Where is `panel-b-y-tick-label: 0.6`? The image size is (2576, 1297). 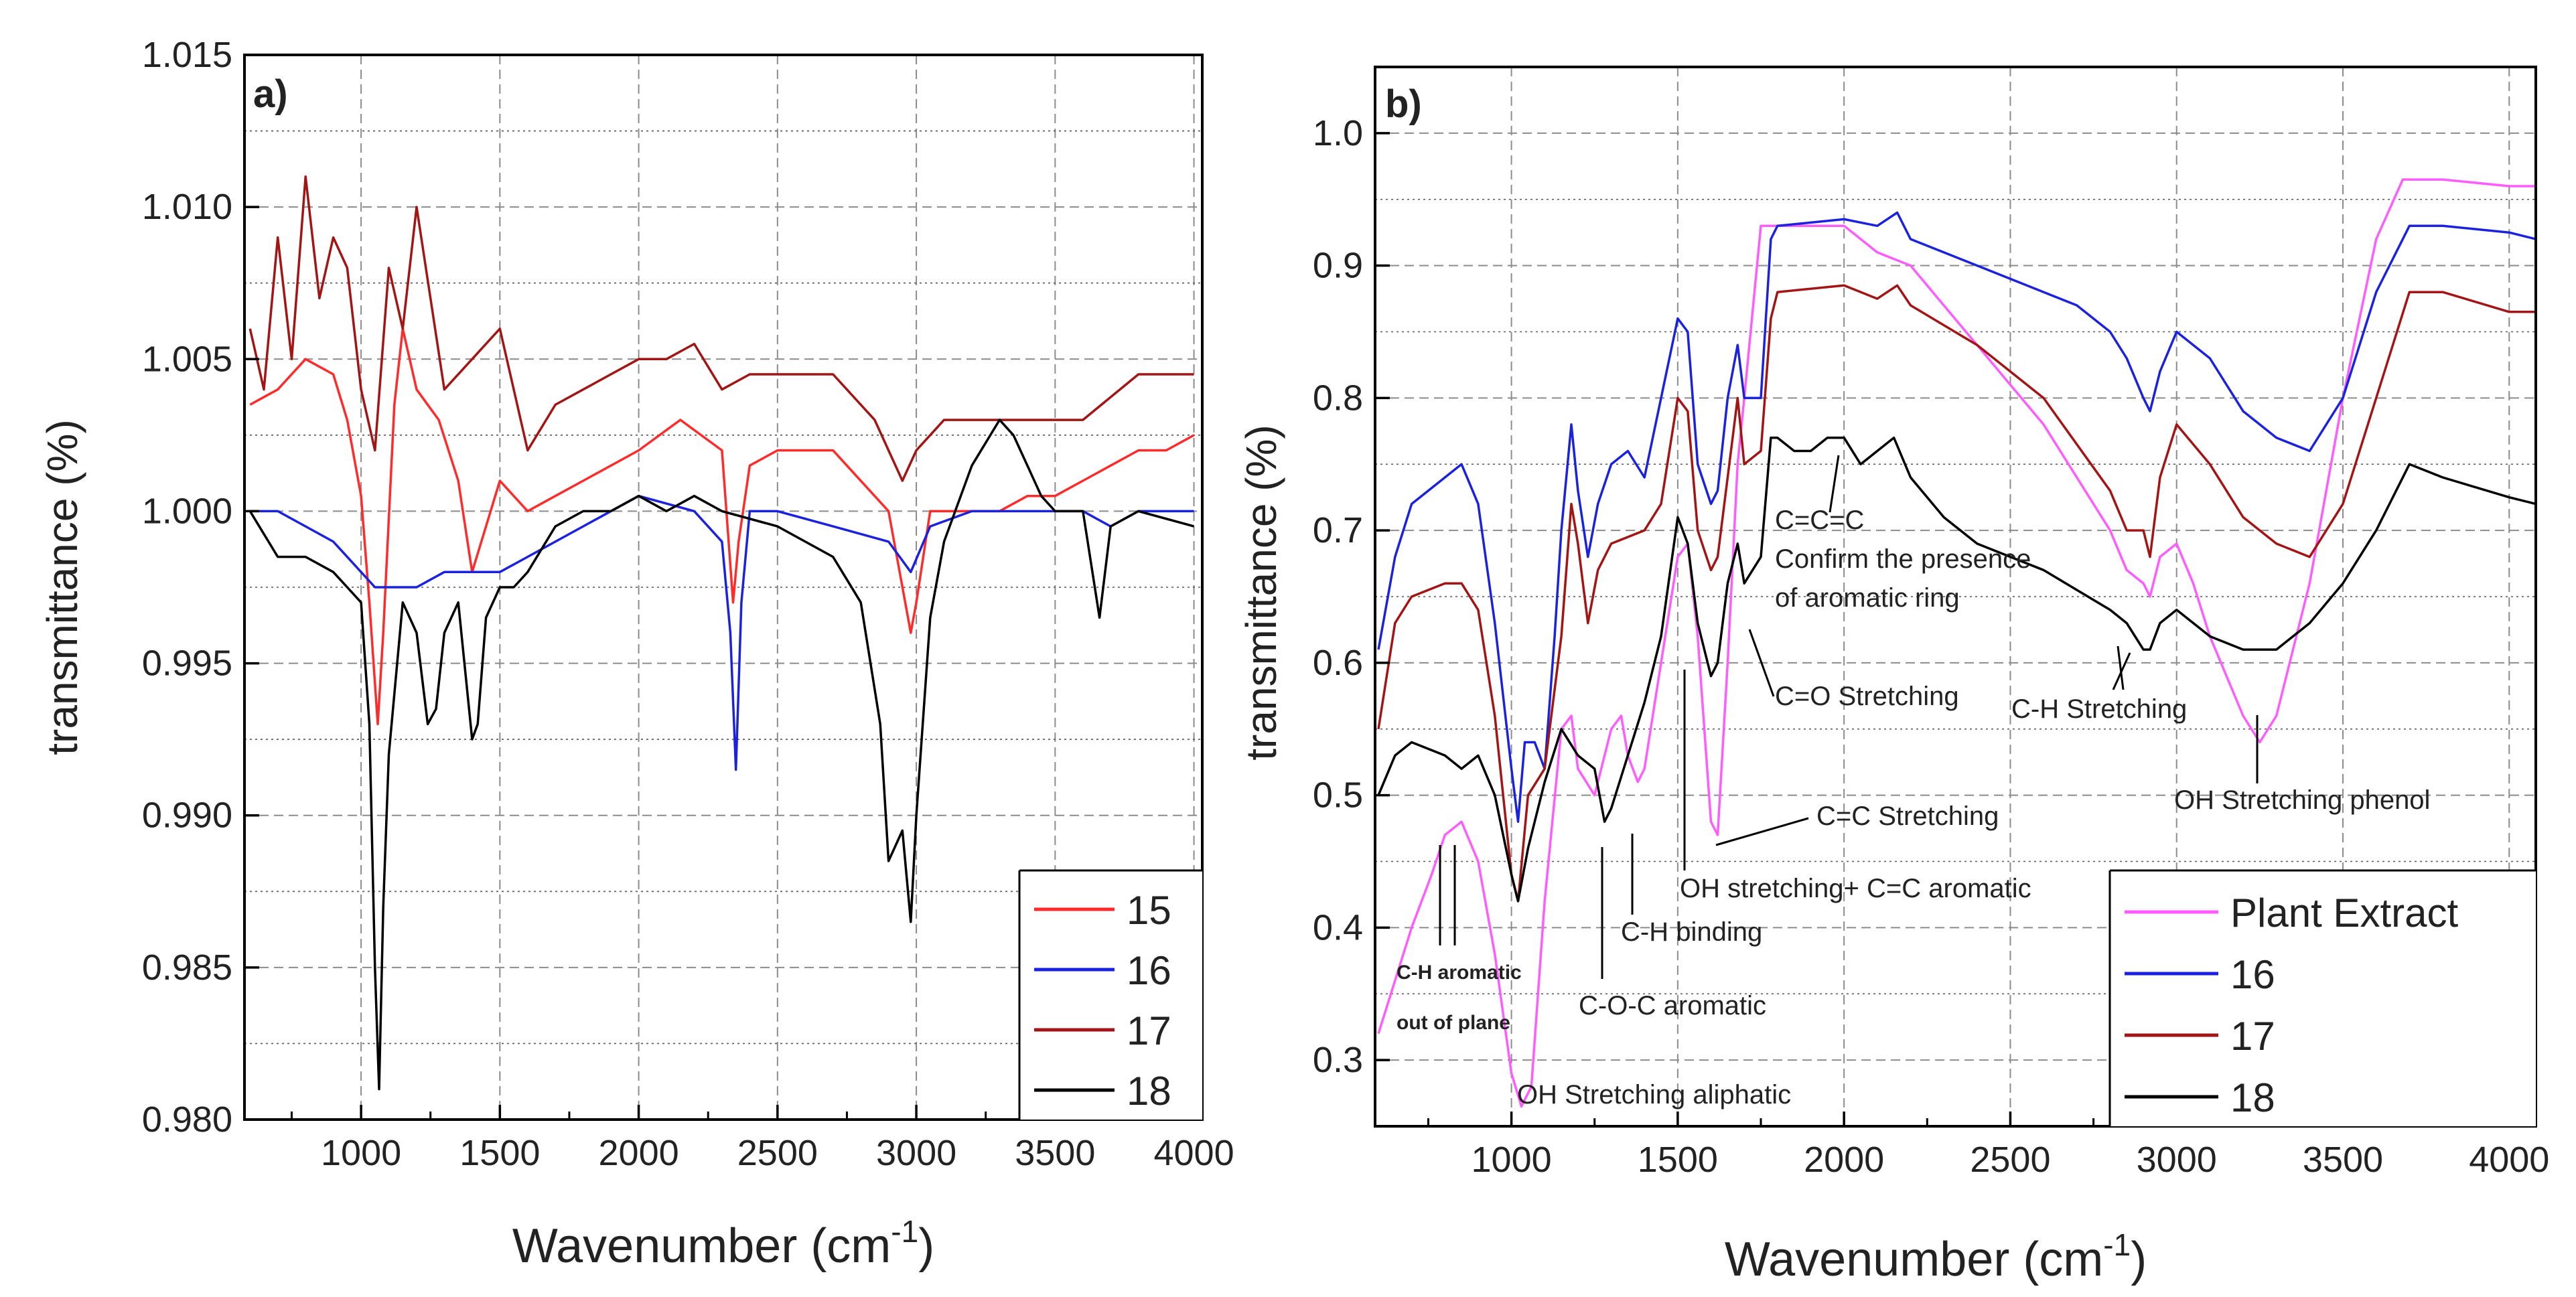 panel-b-y-tick-label: 0.6 is located at coordinates (1338, 663).